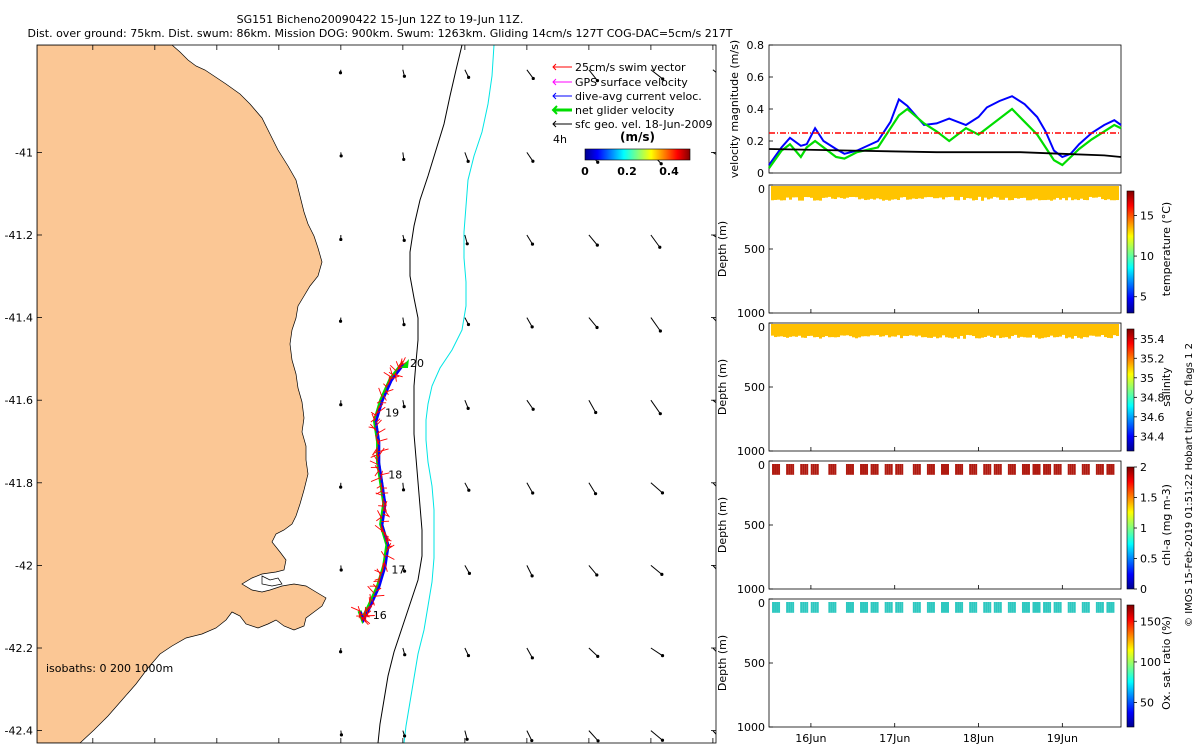 Image resolution: width=1200 pixels, height=750 pixels. I want to click on depth-ylabel: Depth (m), so click(722, 249).